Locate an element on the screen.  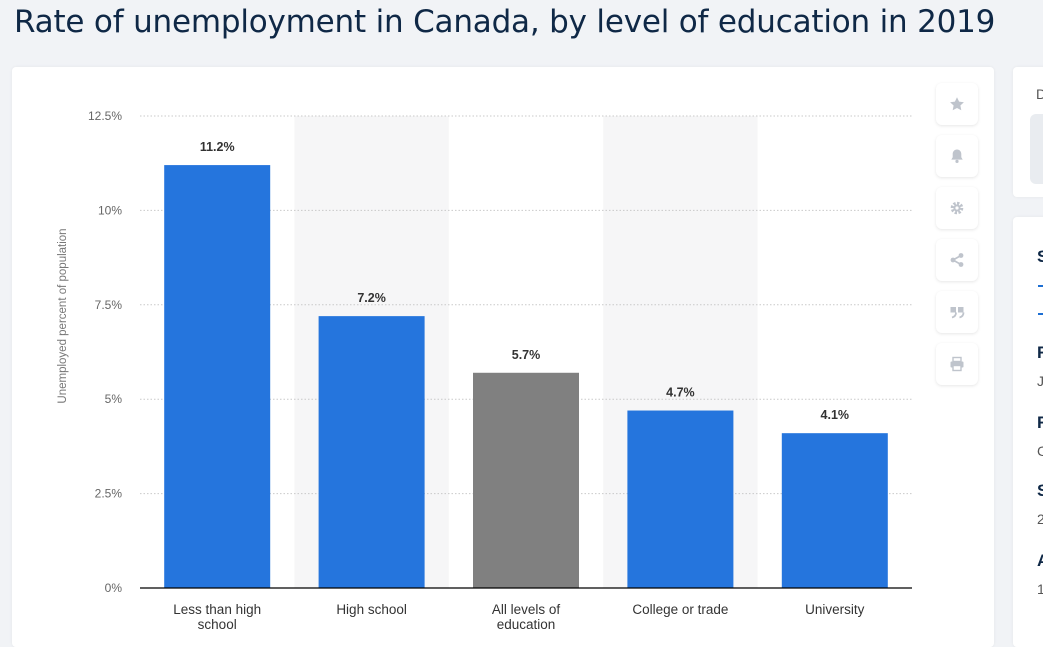
print-button is located at coordinates (957, 364).